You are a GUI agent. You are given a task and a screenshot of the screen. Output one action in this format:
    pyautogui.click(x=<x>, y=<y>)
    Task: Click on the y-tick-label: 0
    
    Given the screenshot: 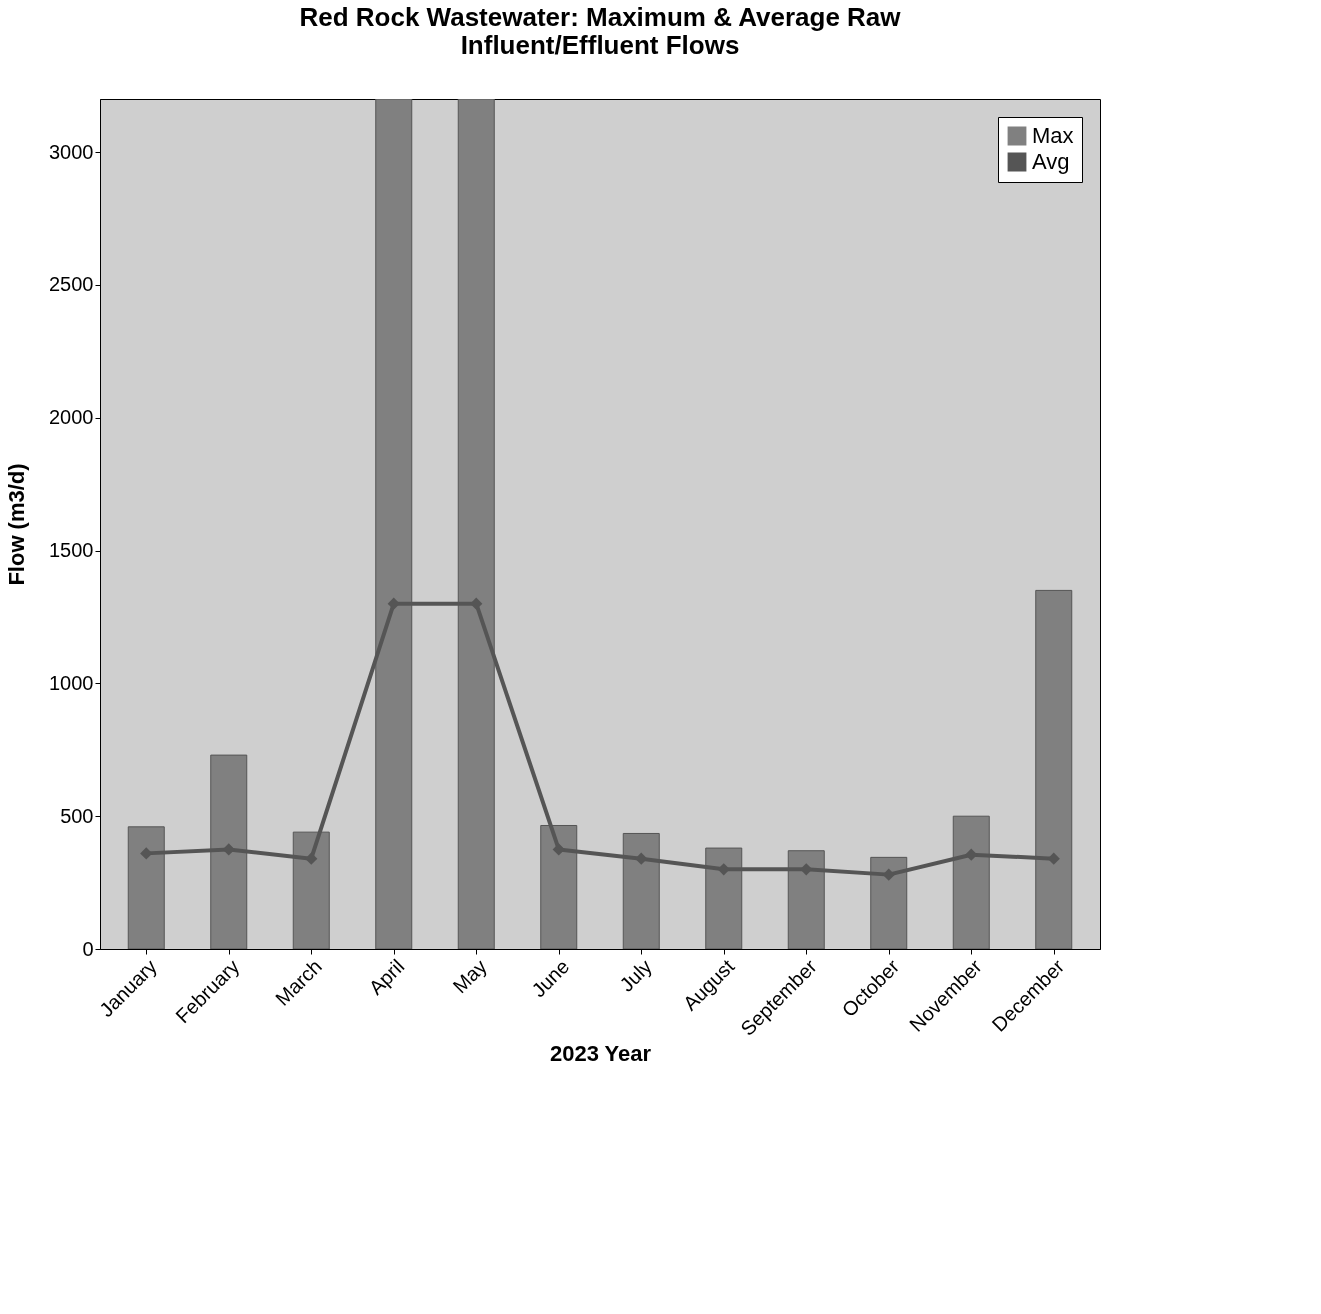 What is the action you would take?
    pyautogui.click(x=88, y=948)
    